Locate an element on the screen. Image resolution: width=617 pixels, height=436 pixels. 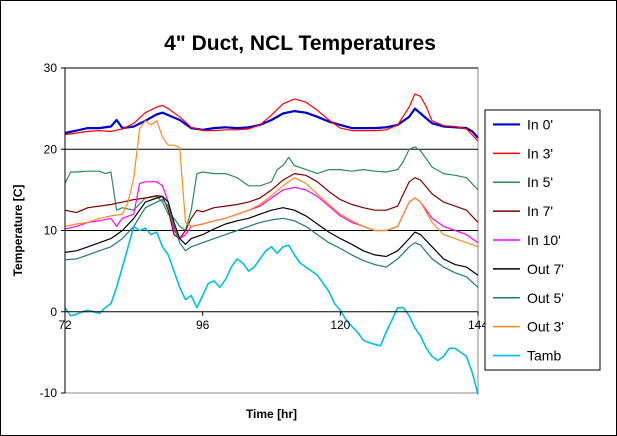
legend-label: In 7' is located at coordinates (540, 211).